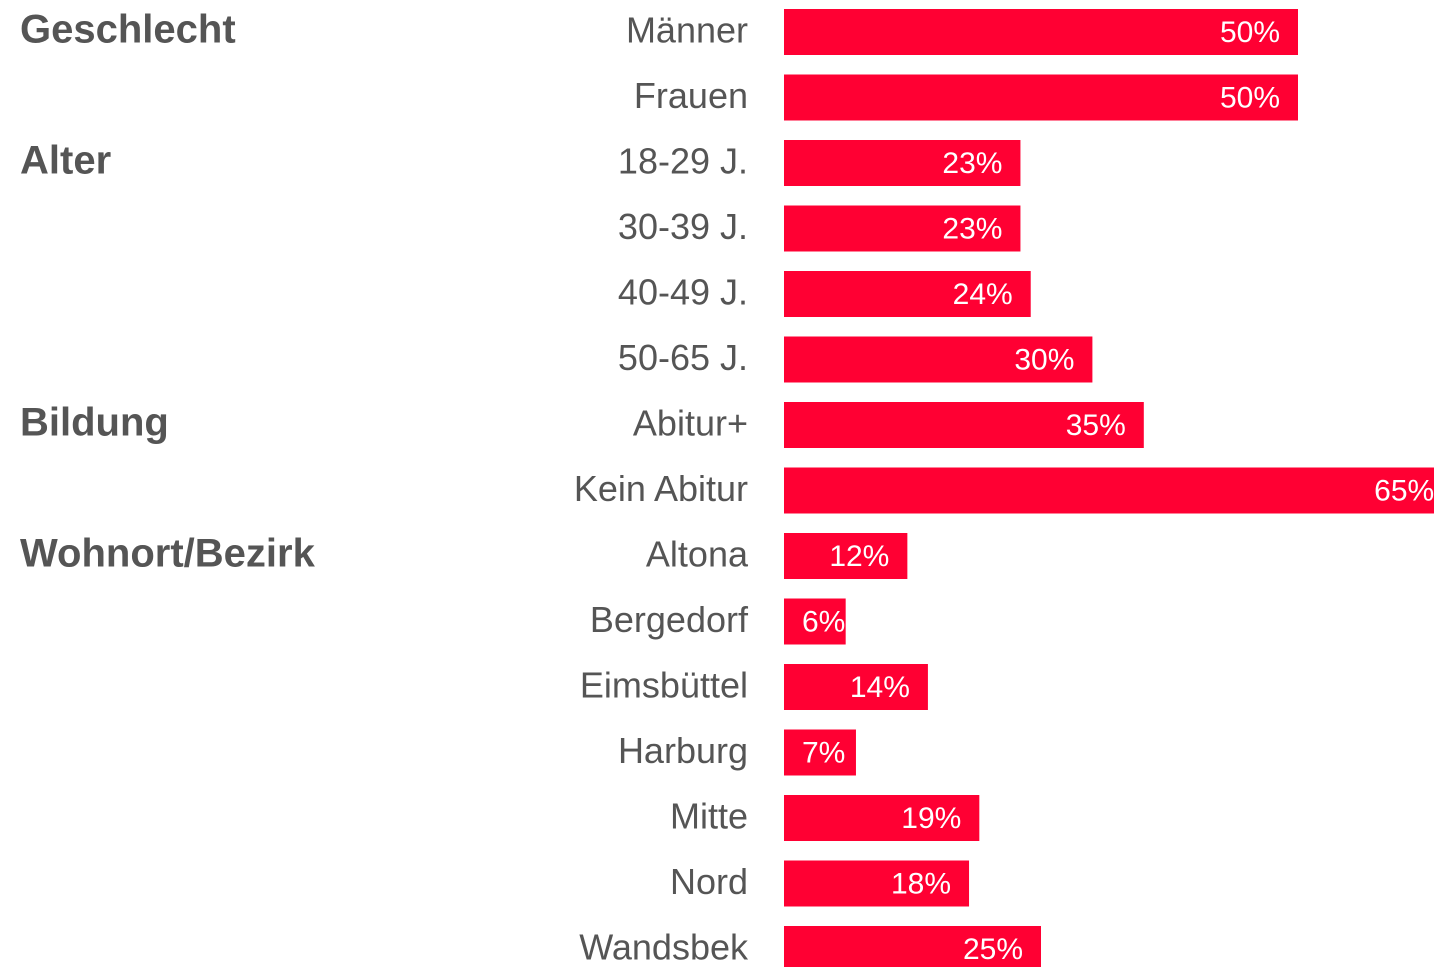 The height and width of the screenshot is (967, 1434). What do you see at coordinates (697, 554) in the screenshot?
I see `category-label: Altona` at bounding box center [697, 554].